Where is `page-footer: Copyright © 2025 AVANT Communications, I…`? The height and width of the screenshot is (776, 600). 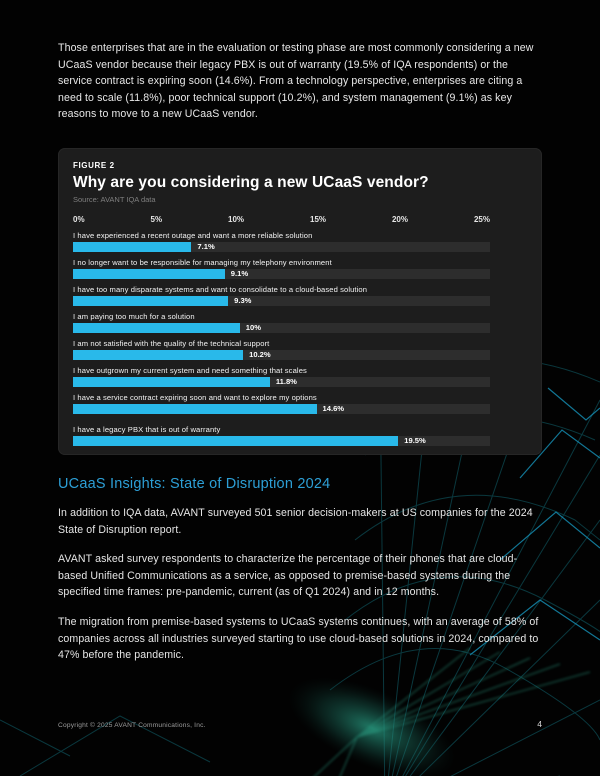
page-footer: Copyright © 2025 AVANT Communications, I… is located at coordinates (300, 724).